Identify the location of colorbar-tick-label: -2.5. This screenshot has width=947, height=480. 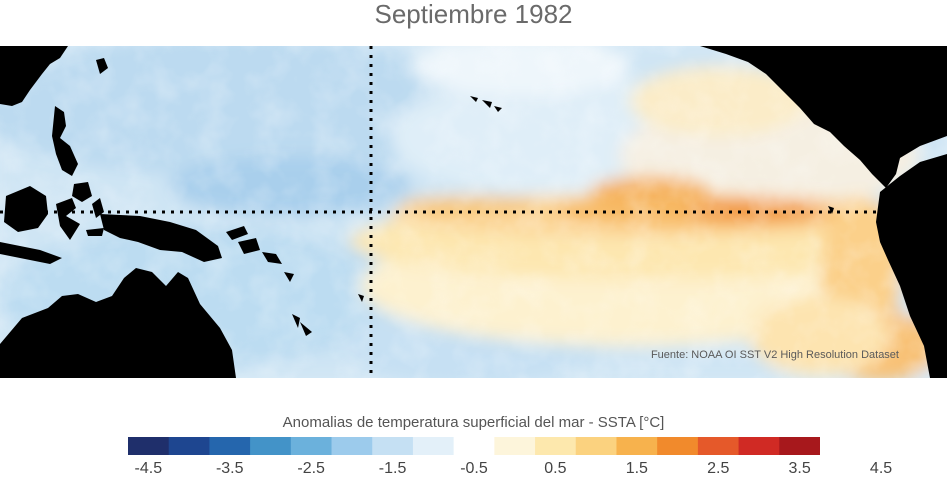
(311, 468).